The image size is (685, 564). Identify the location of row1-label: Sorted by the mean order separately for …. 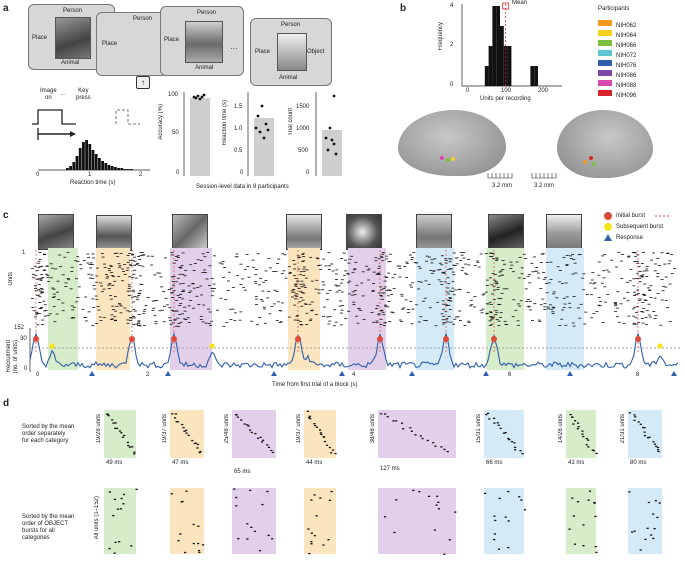
(48, 434).